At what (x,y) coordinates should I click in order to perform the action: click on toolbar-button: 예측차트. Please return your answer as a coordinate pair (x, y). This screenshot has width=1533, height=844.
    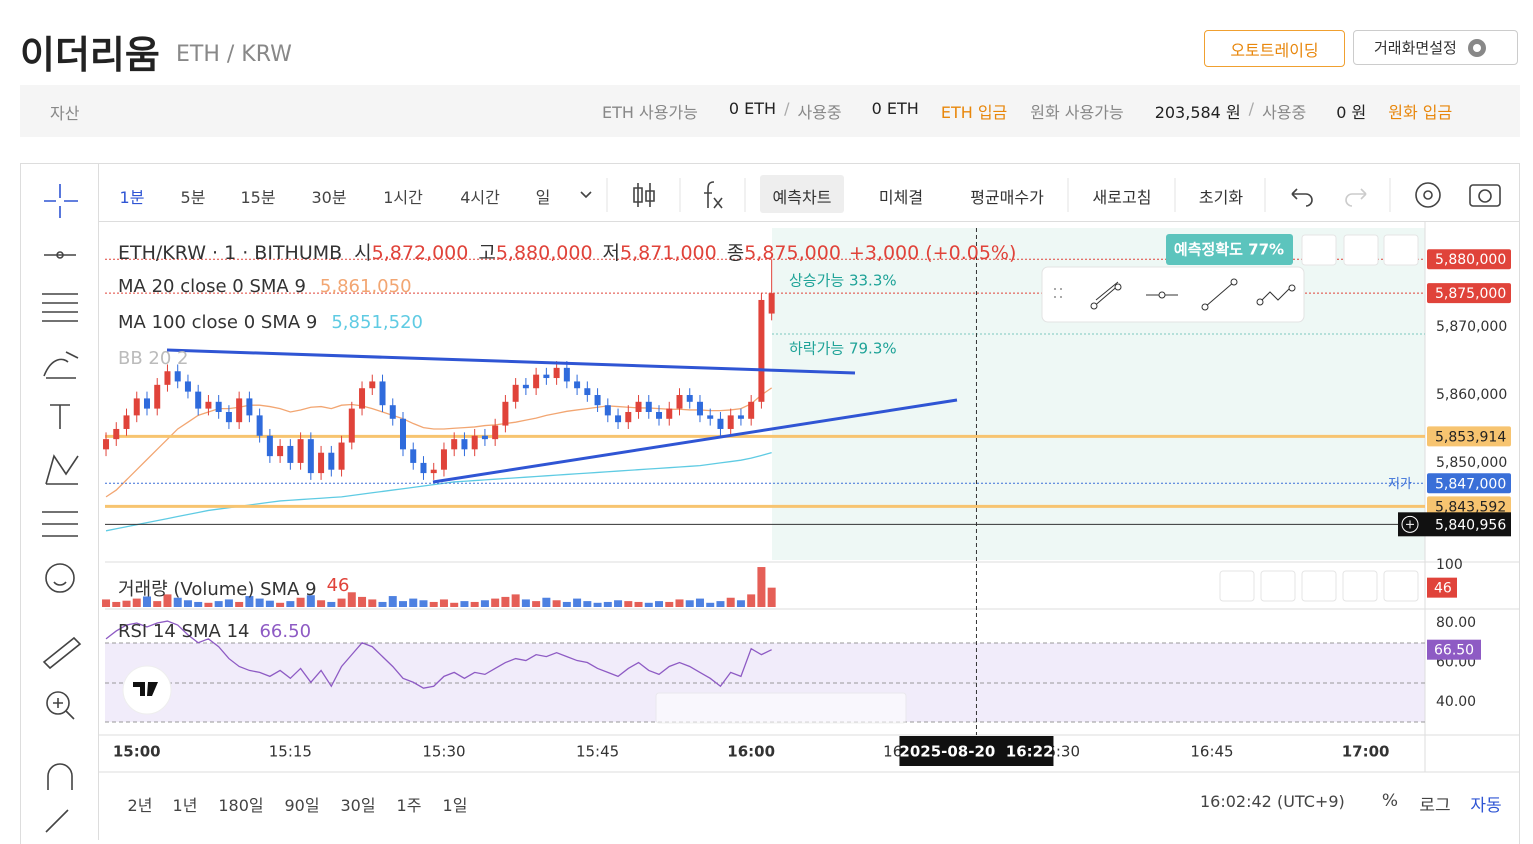
    Looking at the image, I should click on (802, 197).